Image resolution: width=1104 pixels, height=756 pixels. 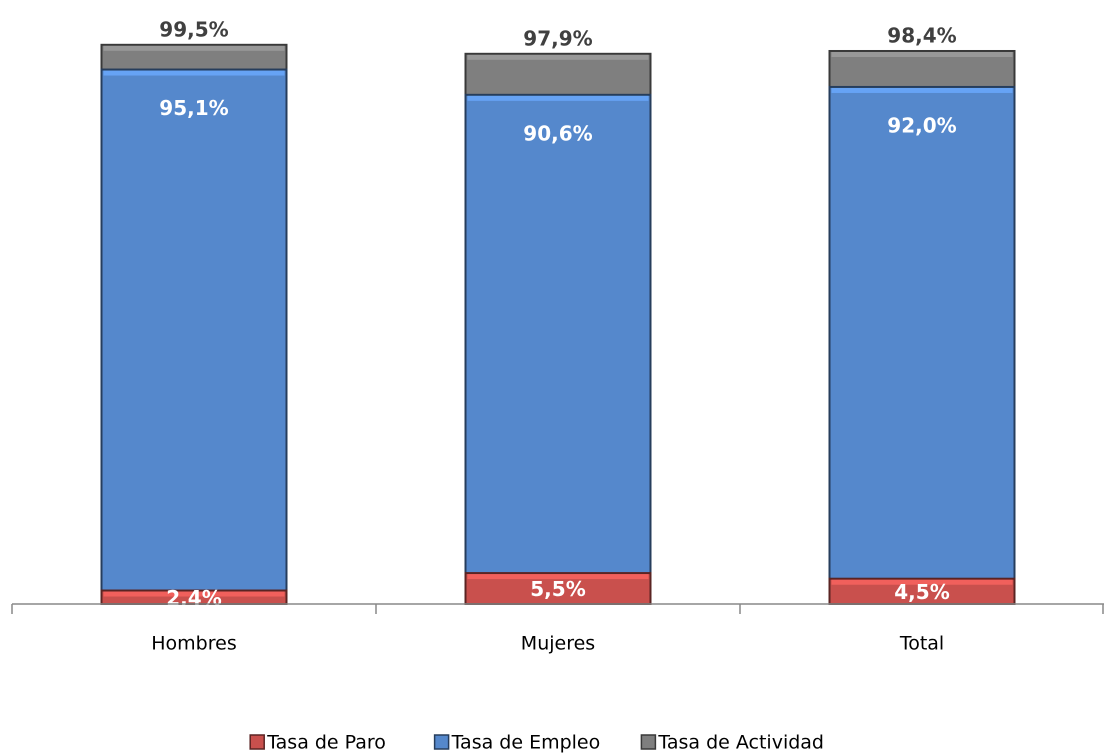 What do you see at coordinates (558, 644) in the screenshot?
I see `x-tick-label: Mujeres` at bounding box center [558, 644].